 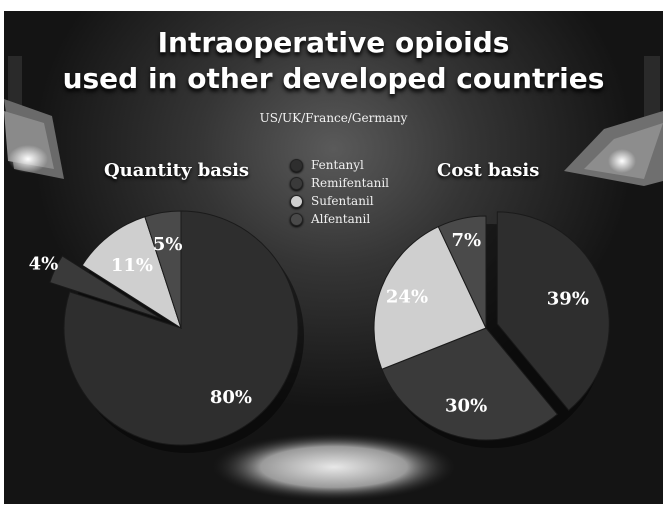 What do you see at coordinates (334, 467) in the screenshot?
I see `floor-spotlight` at bounding box center [334, 467].